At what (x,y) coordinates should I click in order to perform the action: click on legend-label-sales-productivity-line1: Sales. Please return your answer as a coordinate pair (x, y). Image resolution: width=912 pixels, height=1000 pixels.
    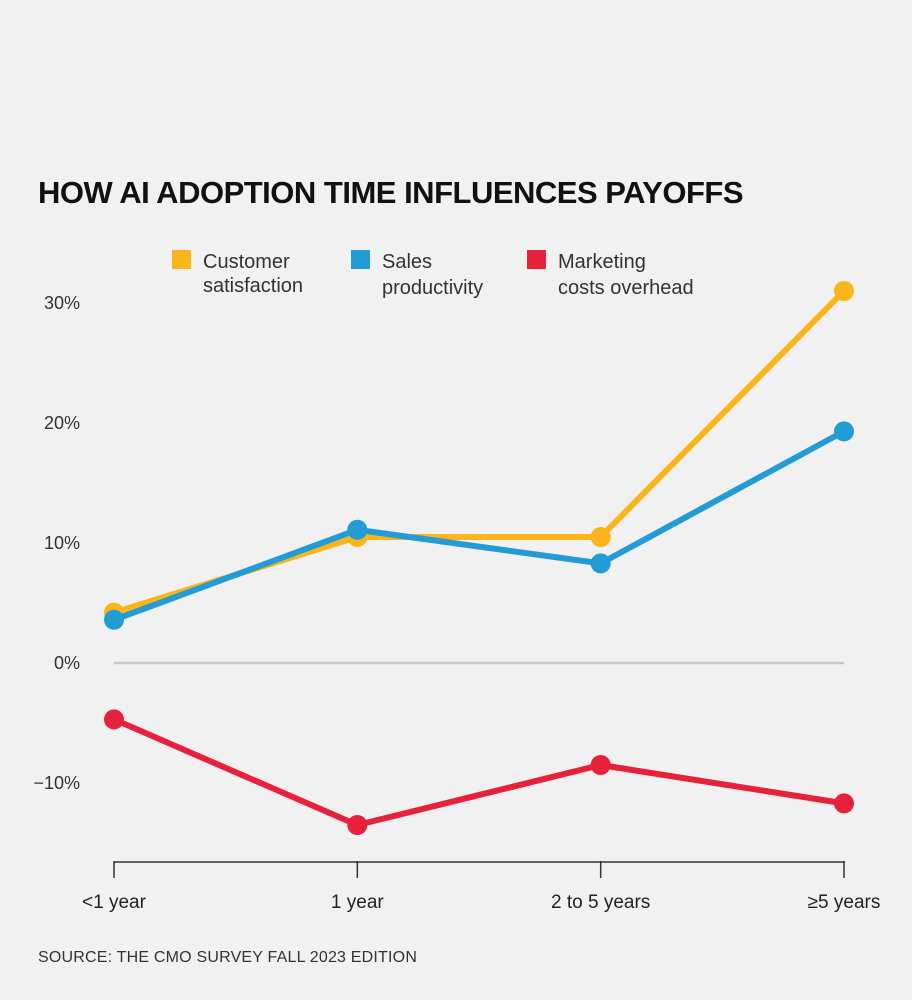
    Looking at the image, I should click on (407, 262).